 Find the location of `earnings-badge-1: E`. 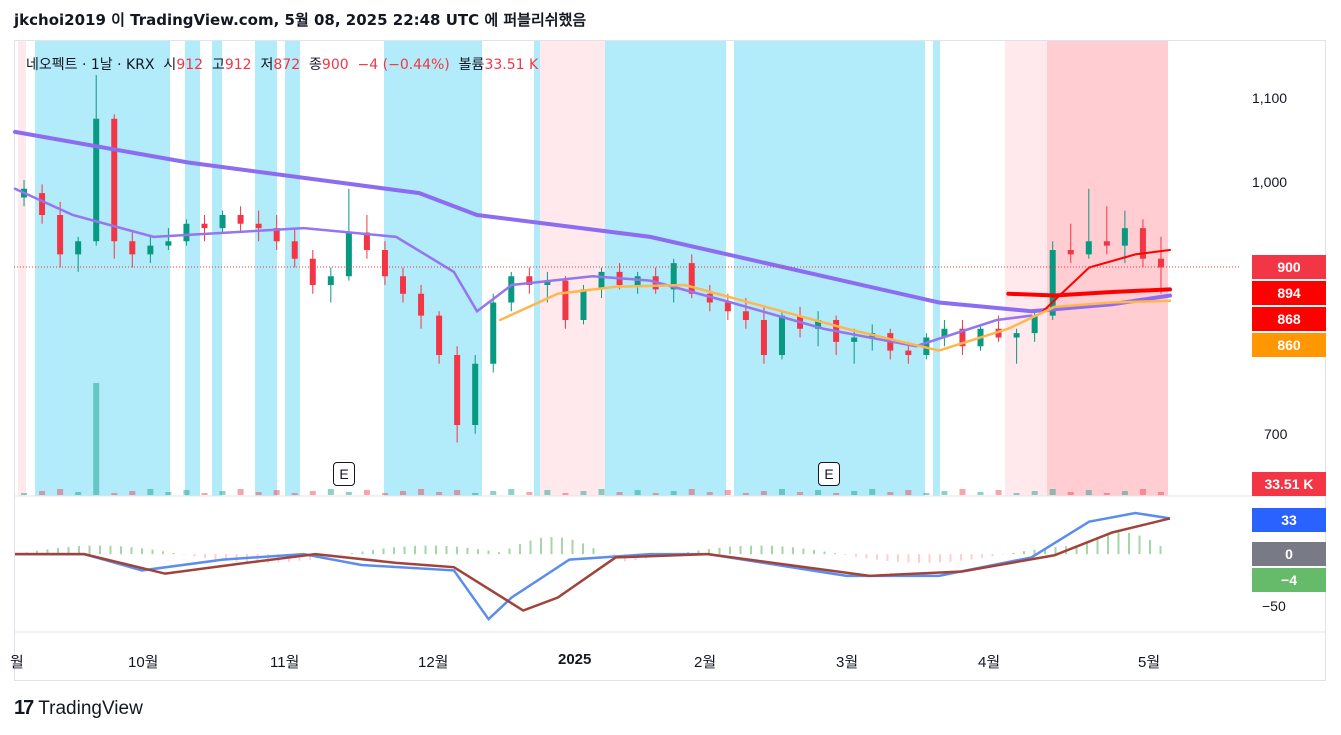

earnings-badge-1: E is located at coordinates (344, 474).